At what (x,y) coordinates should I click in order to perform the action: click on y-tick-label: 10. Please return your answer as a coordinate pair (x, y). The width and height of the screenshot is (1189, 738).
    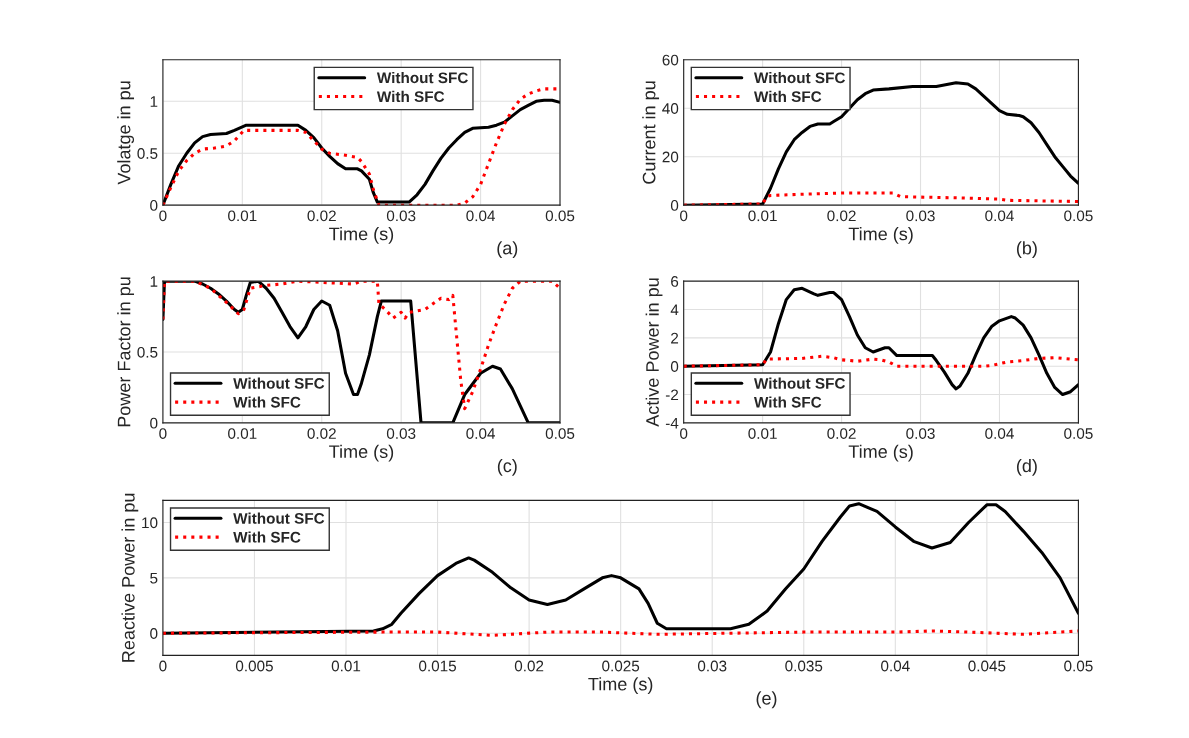
    Looking at the image, I should click on (150, 523).